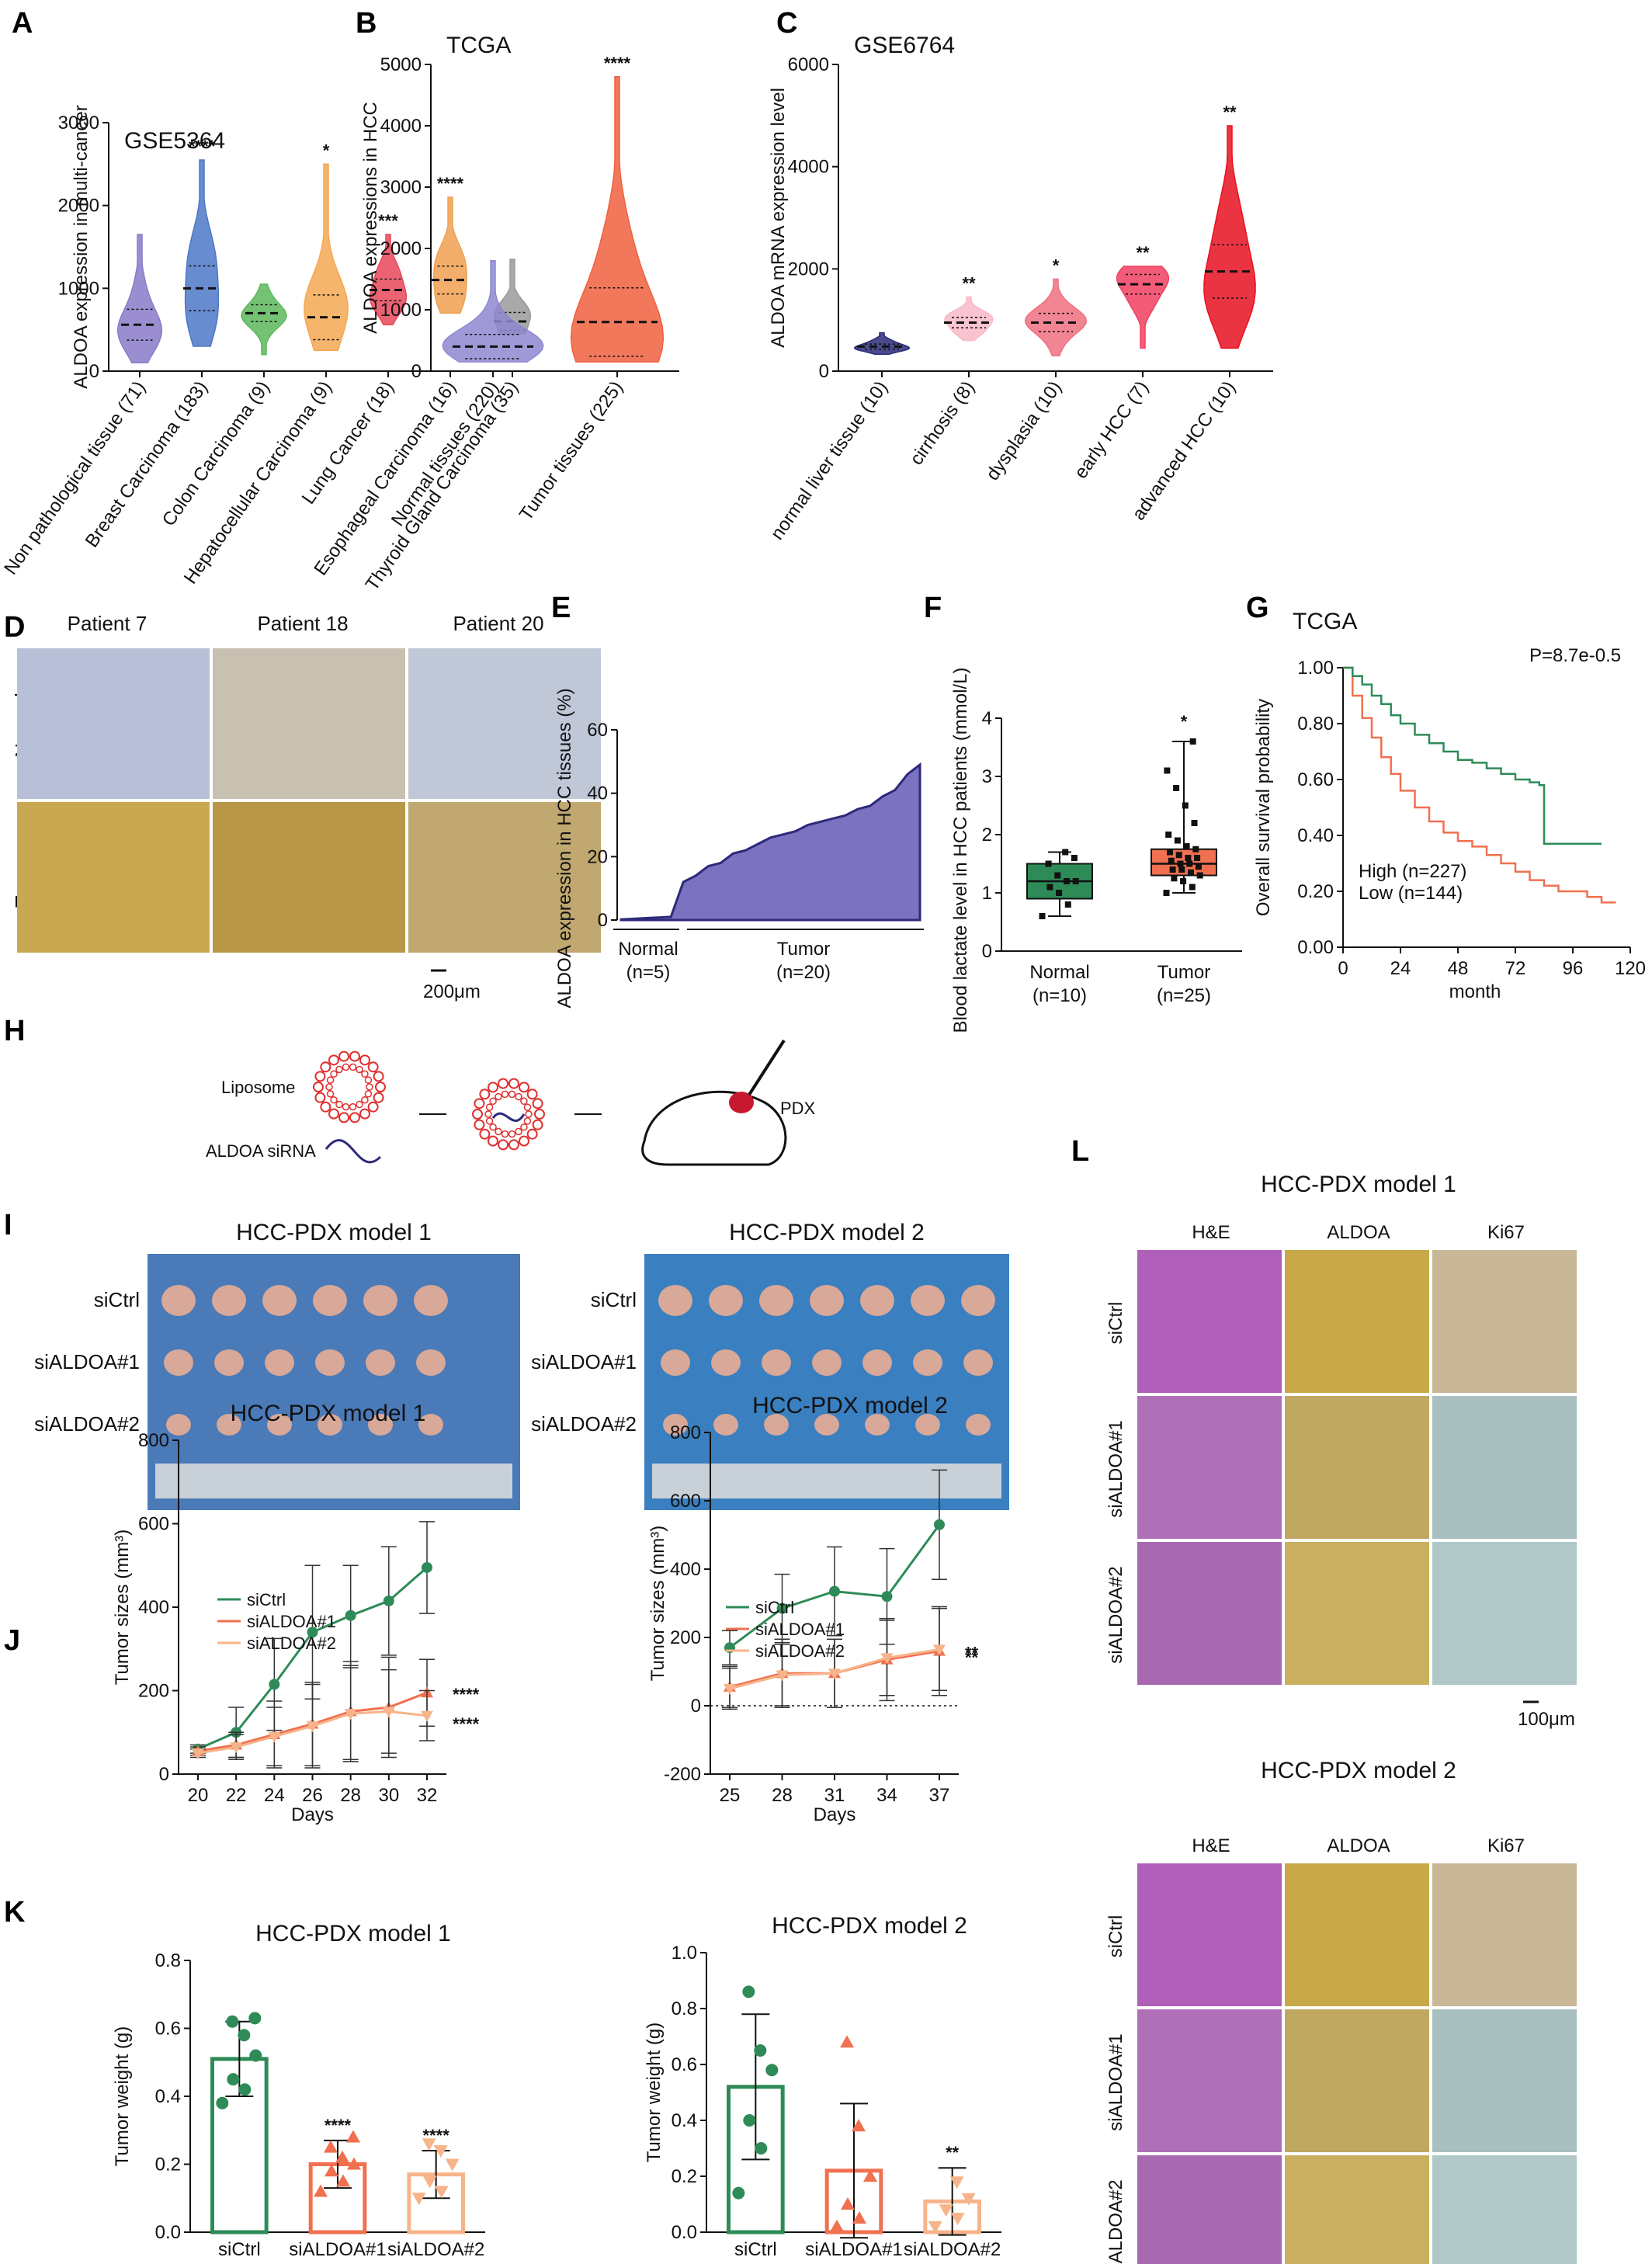  Describe the element at coordinates (1412, 871) in the screenshot. I see `legend-entry: High (n=227)` at that location.